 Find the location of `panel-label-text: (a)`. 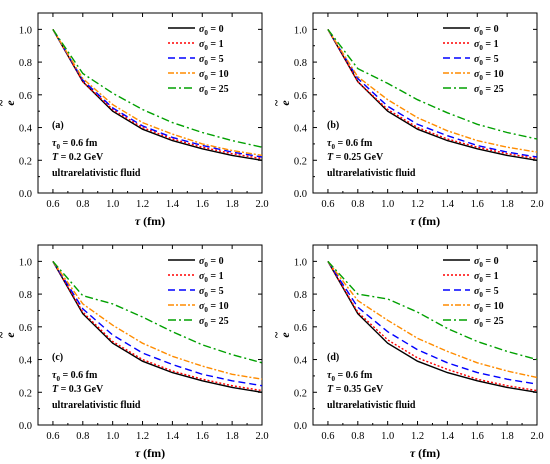

panel-label-text: (a) is located at coordinates (58, 125).